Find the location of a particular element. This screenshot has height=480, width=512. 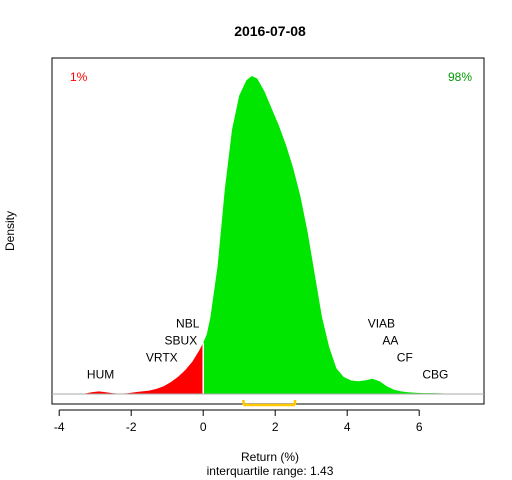

x-tick-label: 2 is located at coordinates (275, 427).